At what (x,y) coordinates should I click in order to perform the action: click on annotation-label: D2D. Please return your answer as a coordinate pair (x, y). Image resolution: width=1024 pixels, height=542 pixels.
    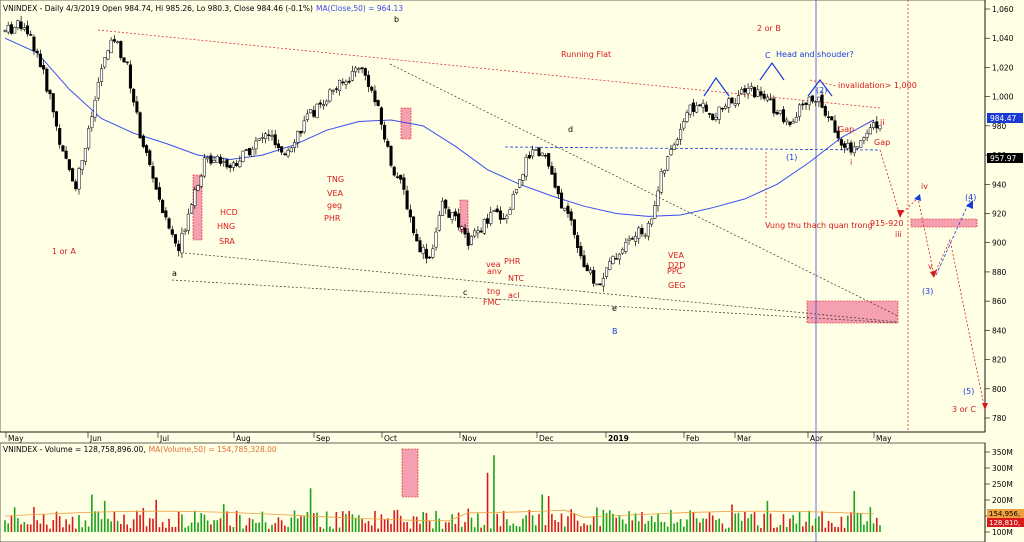
    Looking at the image, I should click on (676, 265).